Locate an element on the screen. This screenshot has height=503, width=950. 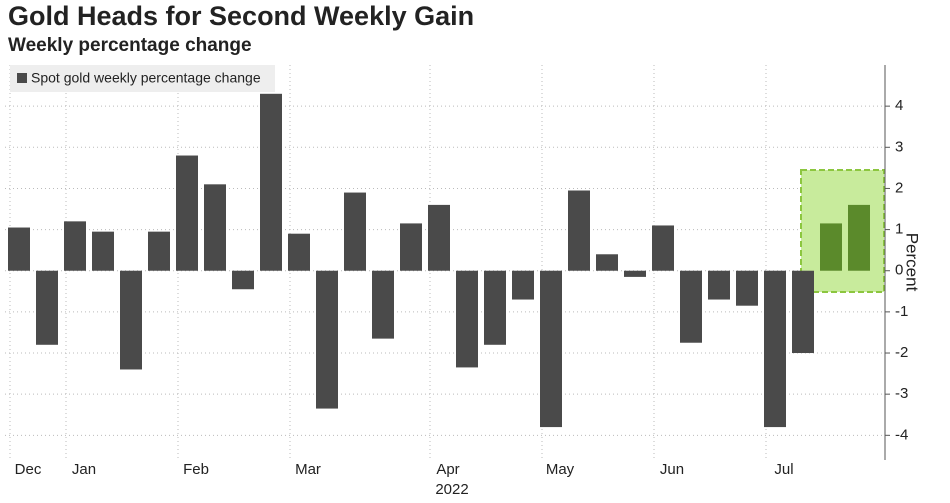
x-tick-label: Jan is located at coordinates (84, 469).